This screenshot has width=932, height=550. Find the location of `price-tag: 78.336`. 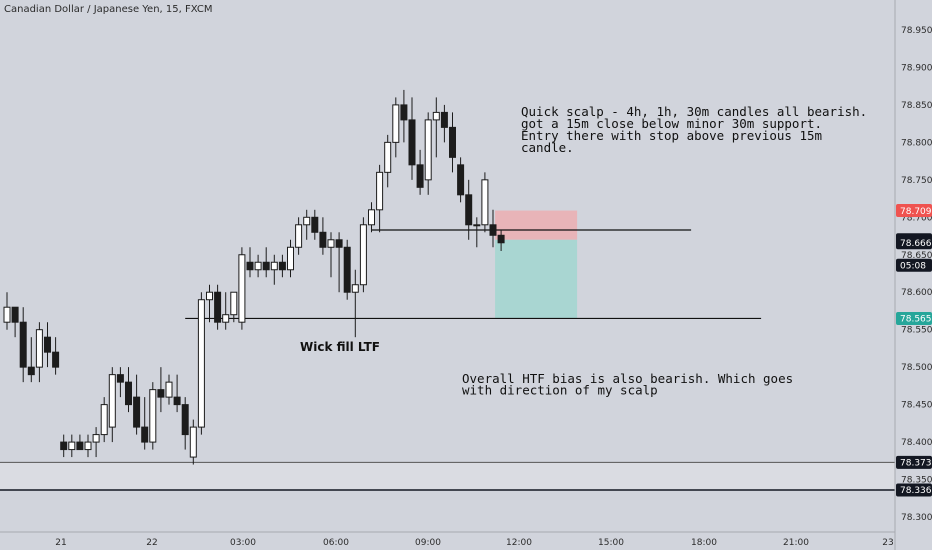

price-tag: 78.336 is located at coordinates (914, 490).